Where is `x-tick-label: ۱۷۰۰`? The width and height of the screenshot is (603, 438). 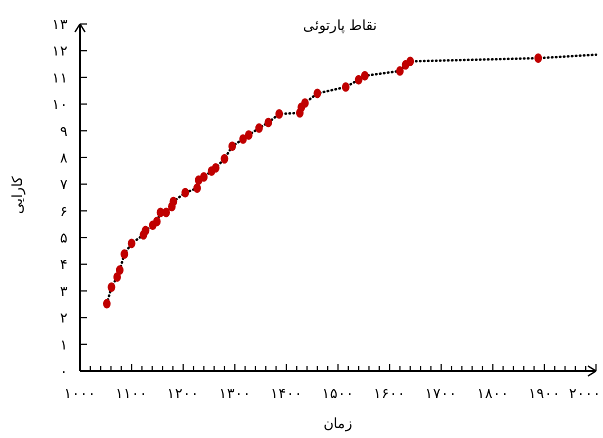
x-tick-label: ۱۷۰۰ is located at coordinates (441, 394).